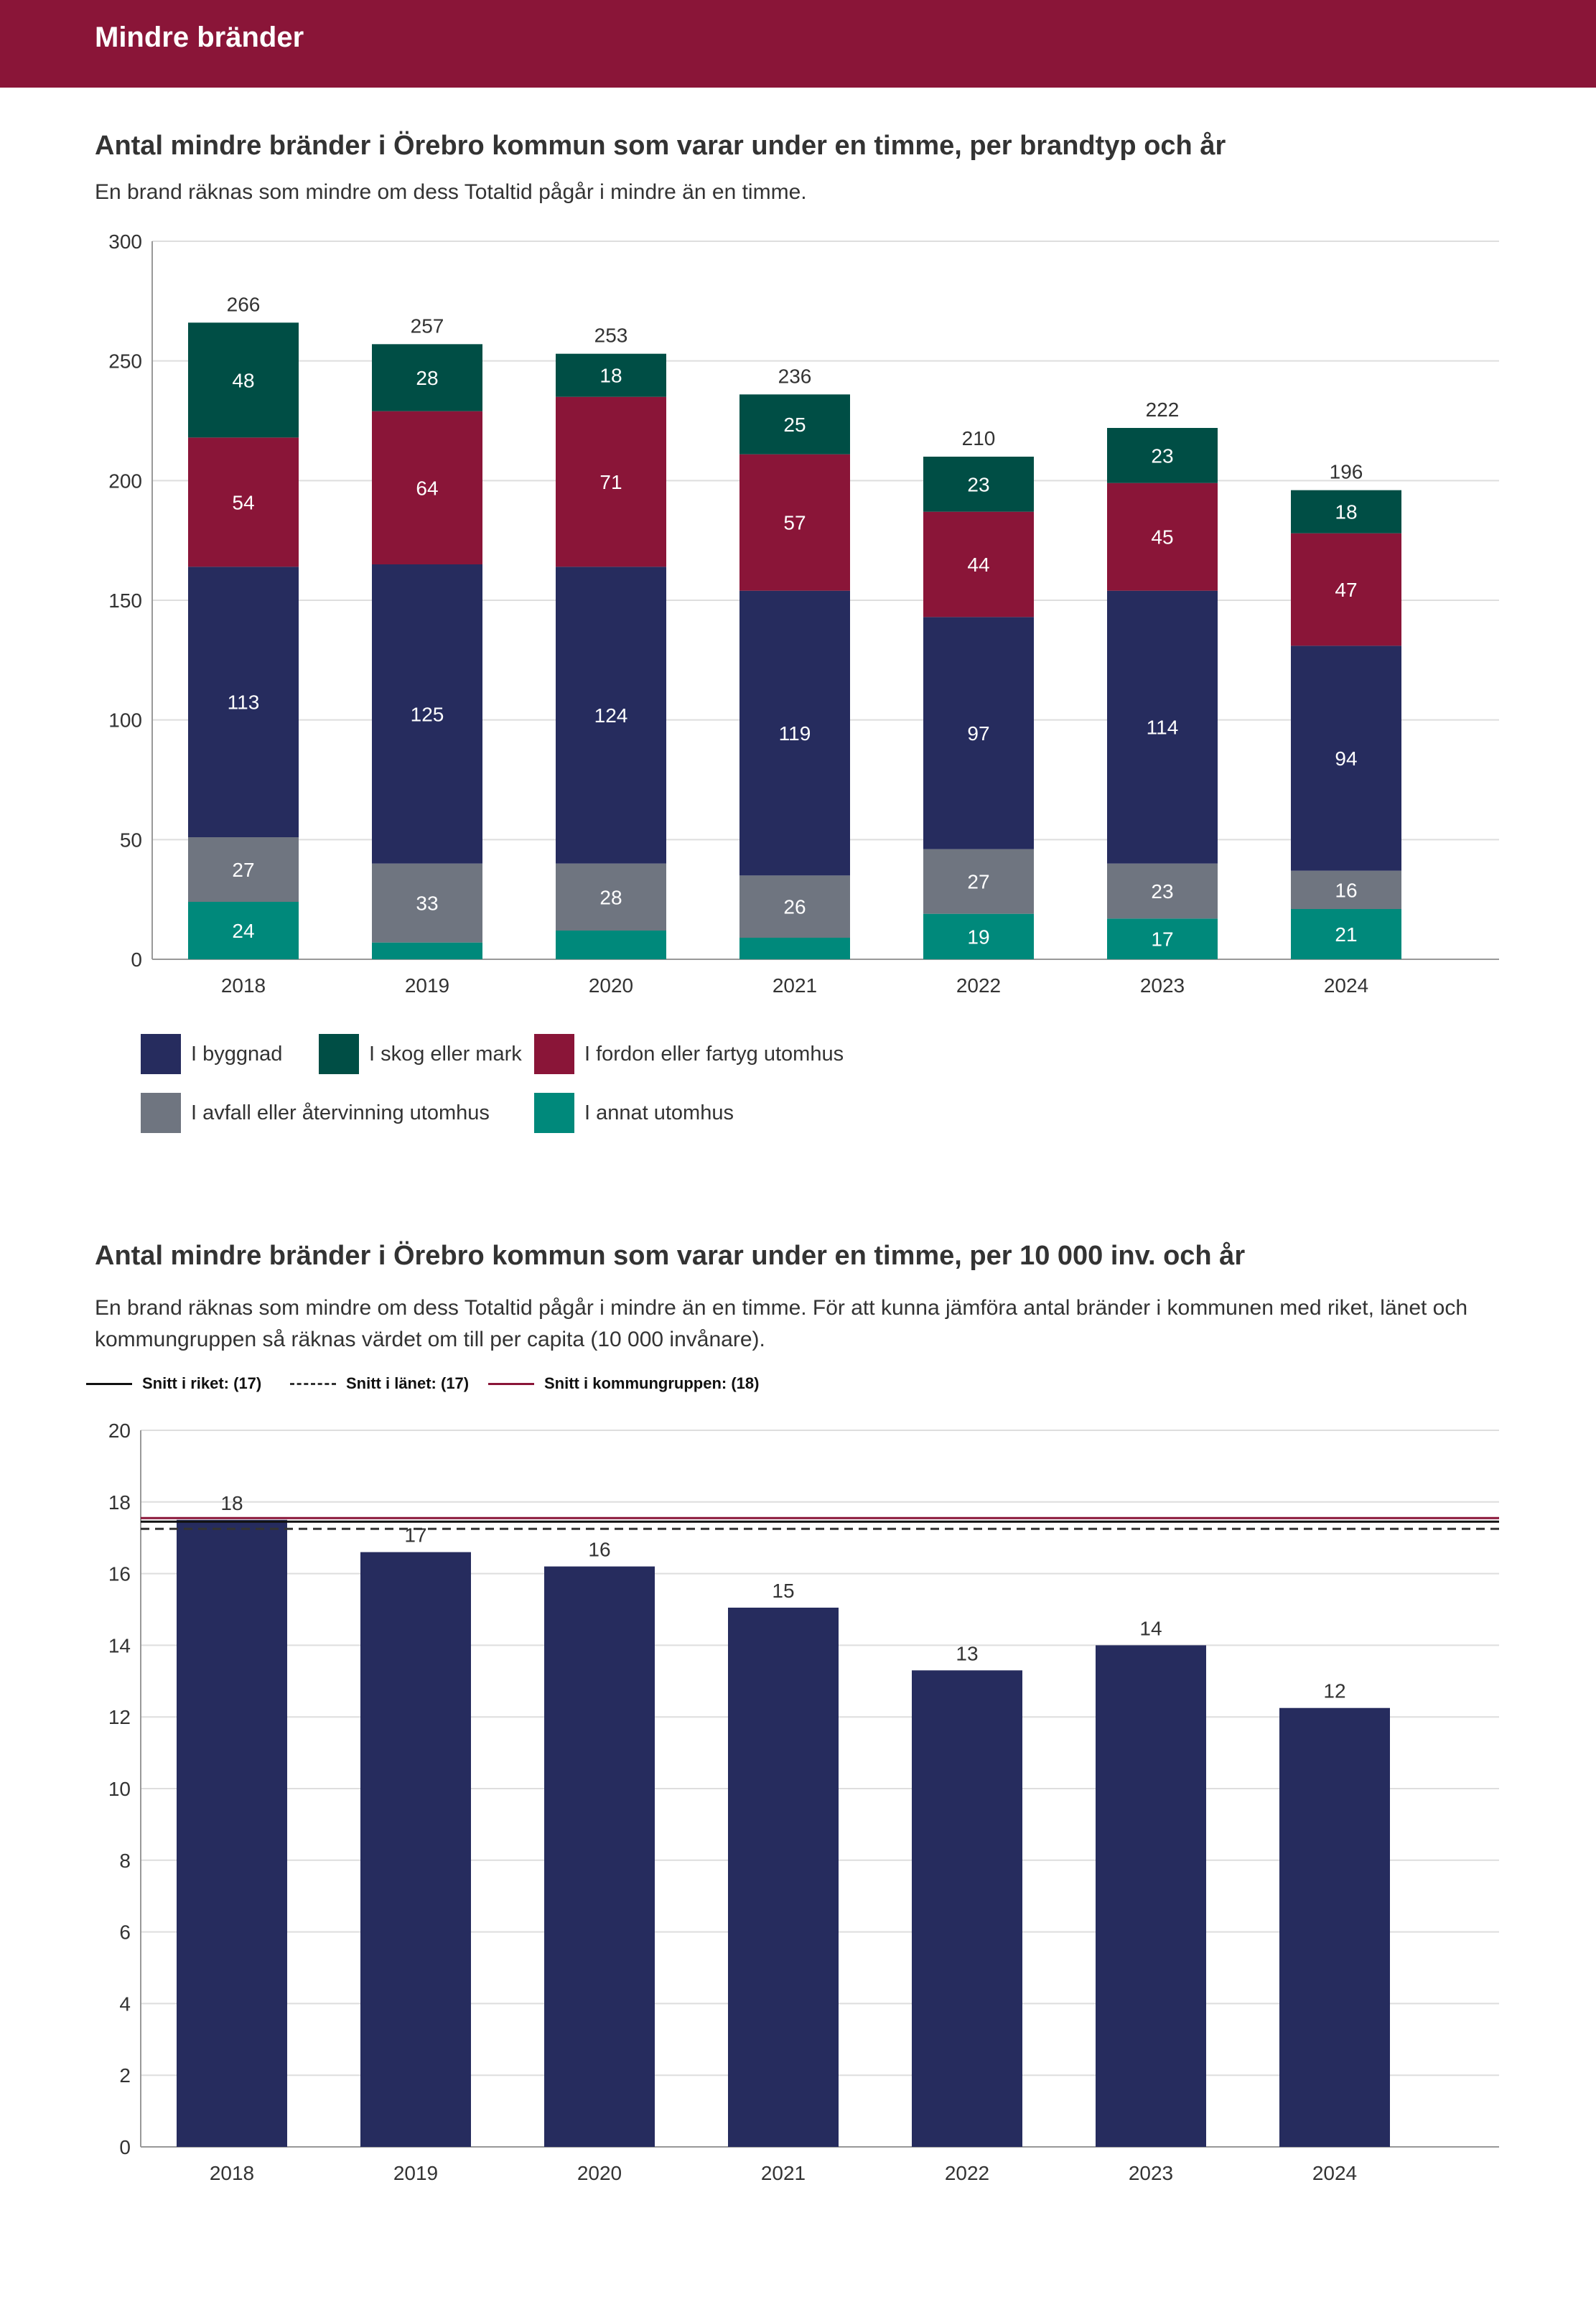  Describe the element at coordinates (161, 1113) in the screenshot. I see `legend-swatch-avfall` at that location.